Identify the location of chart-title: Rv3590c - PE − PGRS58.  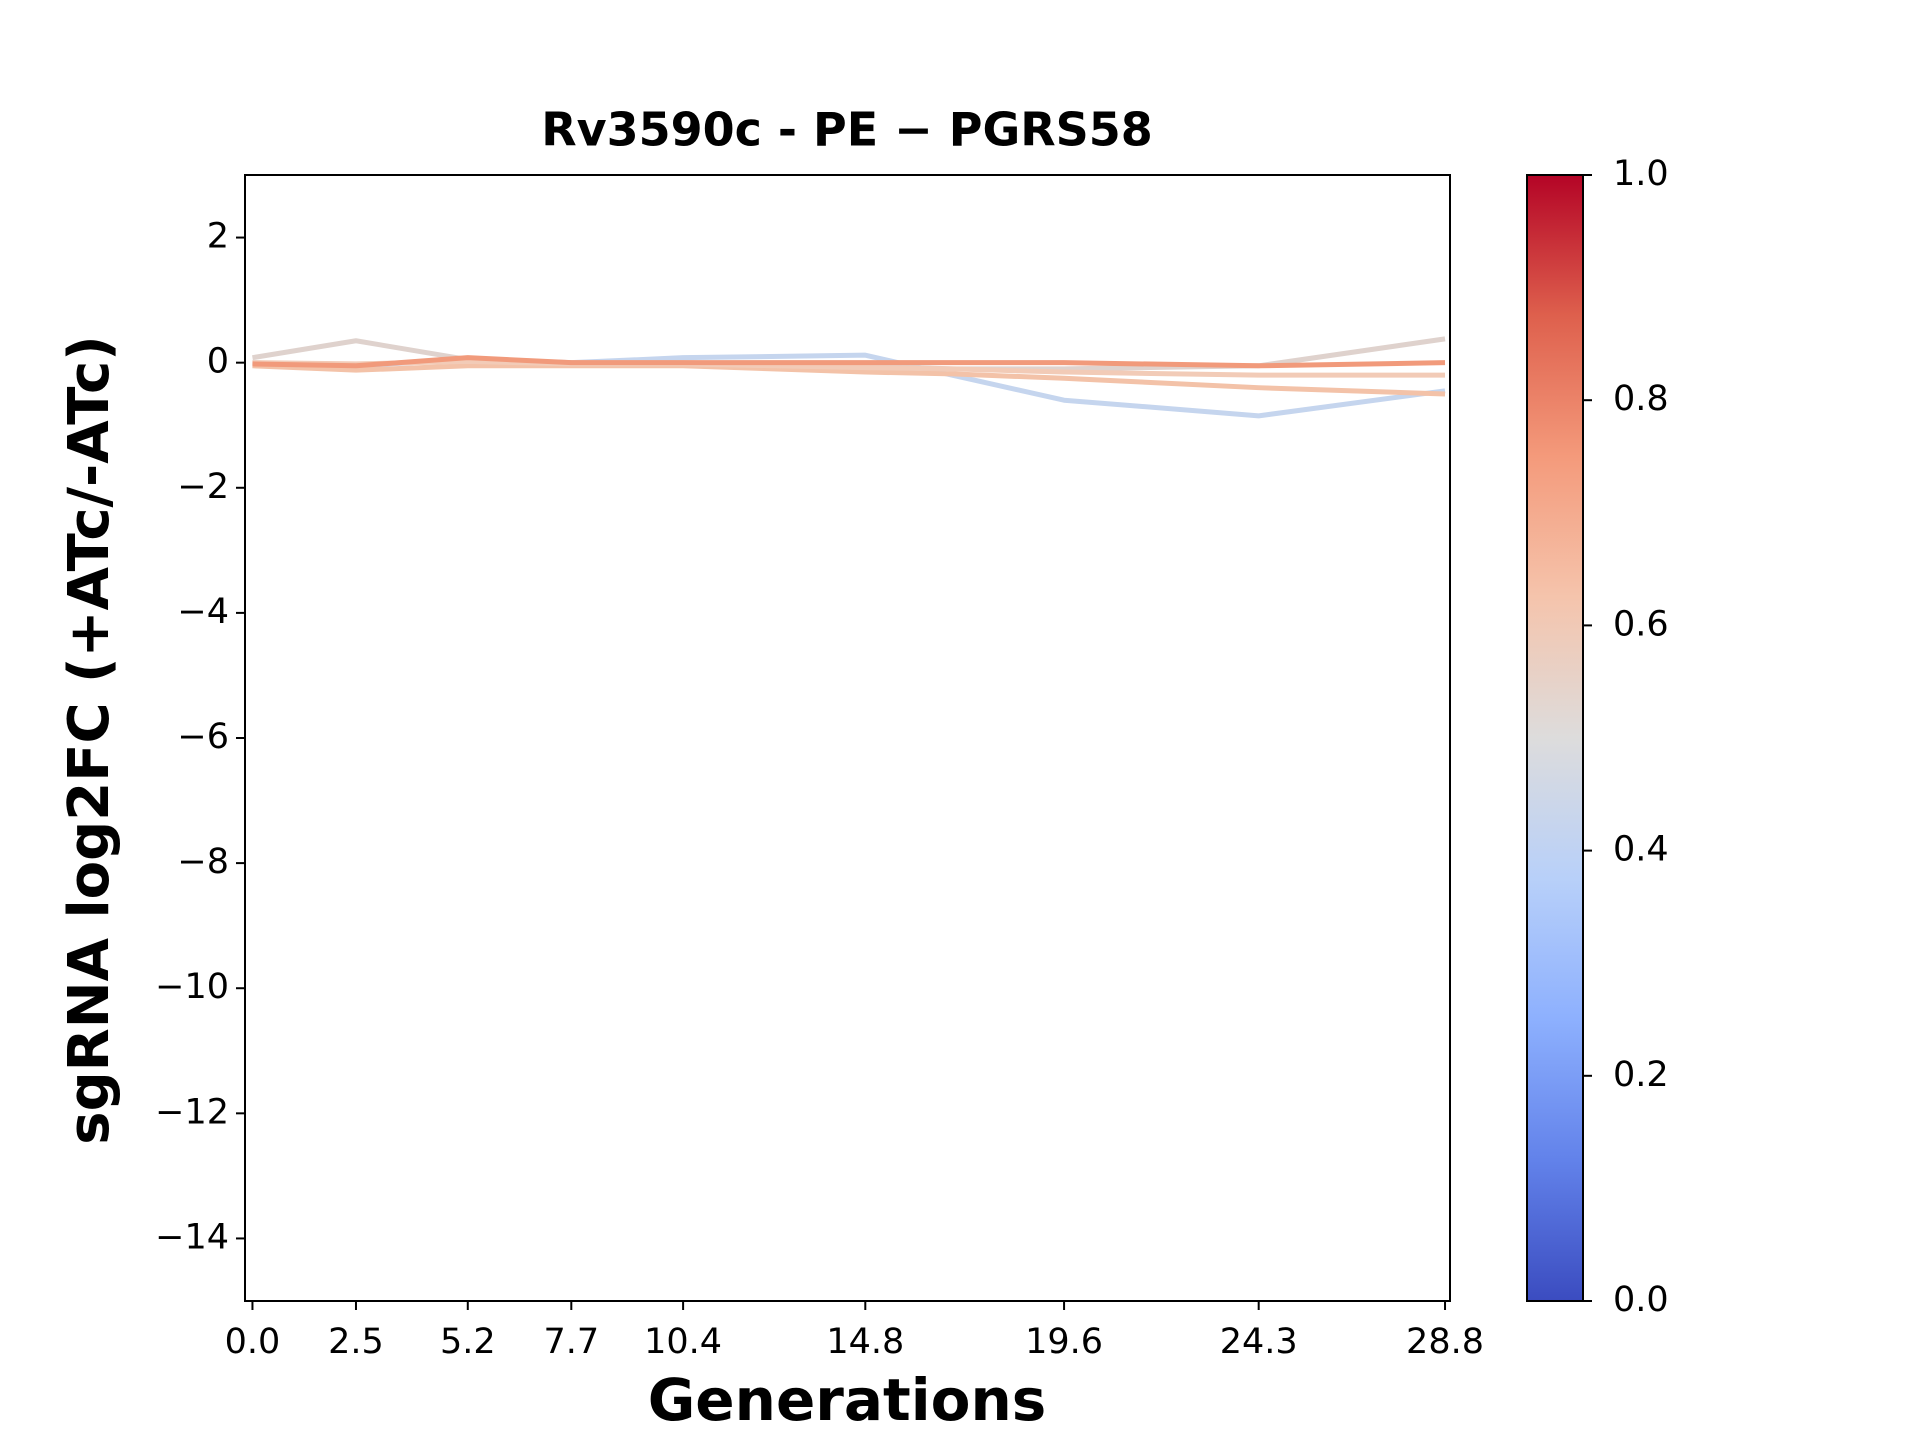
(847, 130).